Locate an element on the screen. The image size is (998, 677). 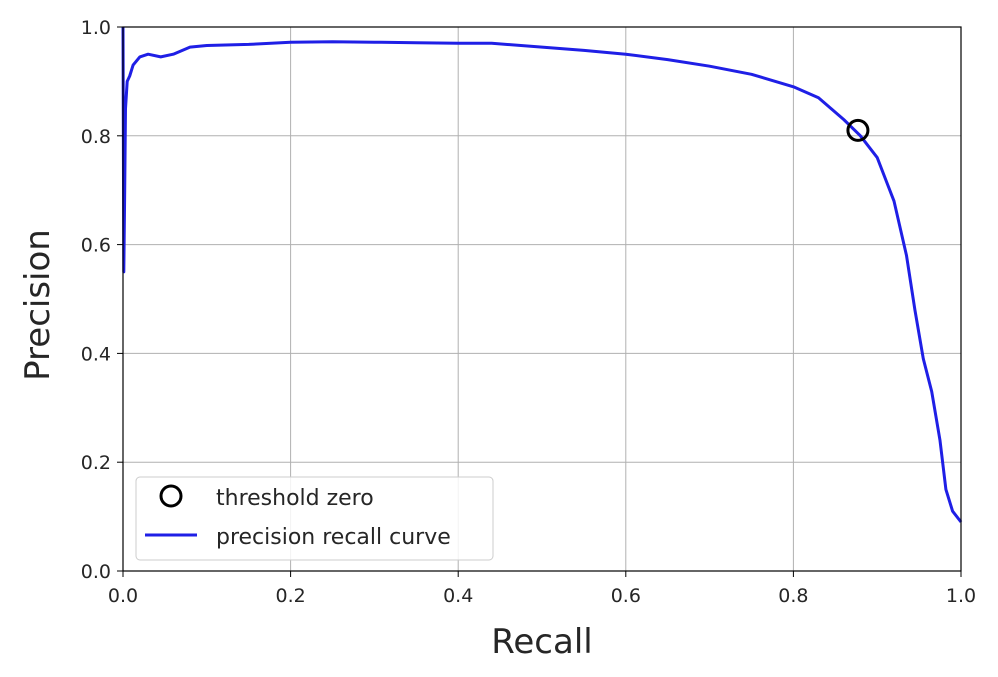
y-tick-label: 0.6 is located at coordinates (96, 246).